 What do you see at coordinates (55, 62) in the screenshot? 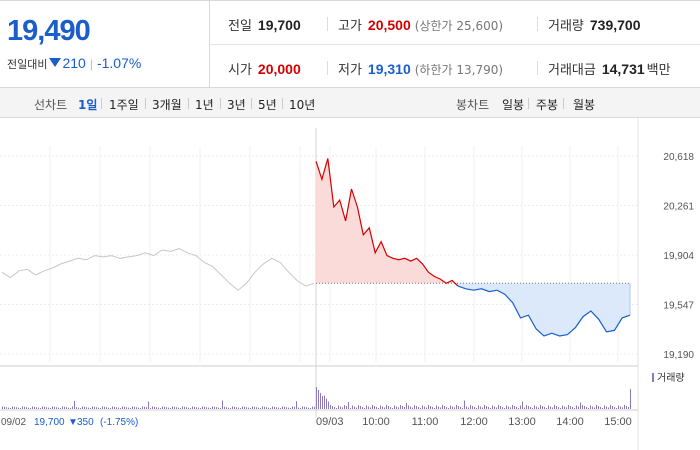
I see `down-triangle-icon` at bounding box center [55, 62].